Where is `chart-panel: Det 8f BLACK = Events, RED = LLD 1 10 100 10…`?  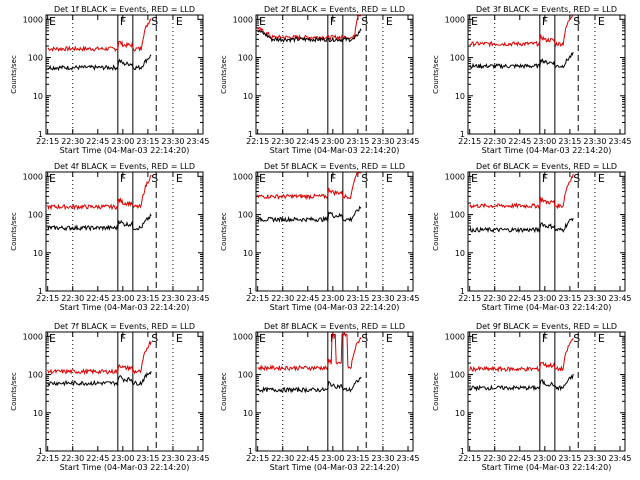
chart-panel: Det 8f BLACK = Events, RED = LLD 1 10 100 10… is located at coordinates (320, 397).